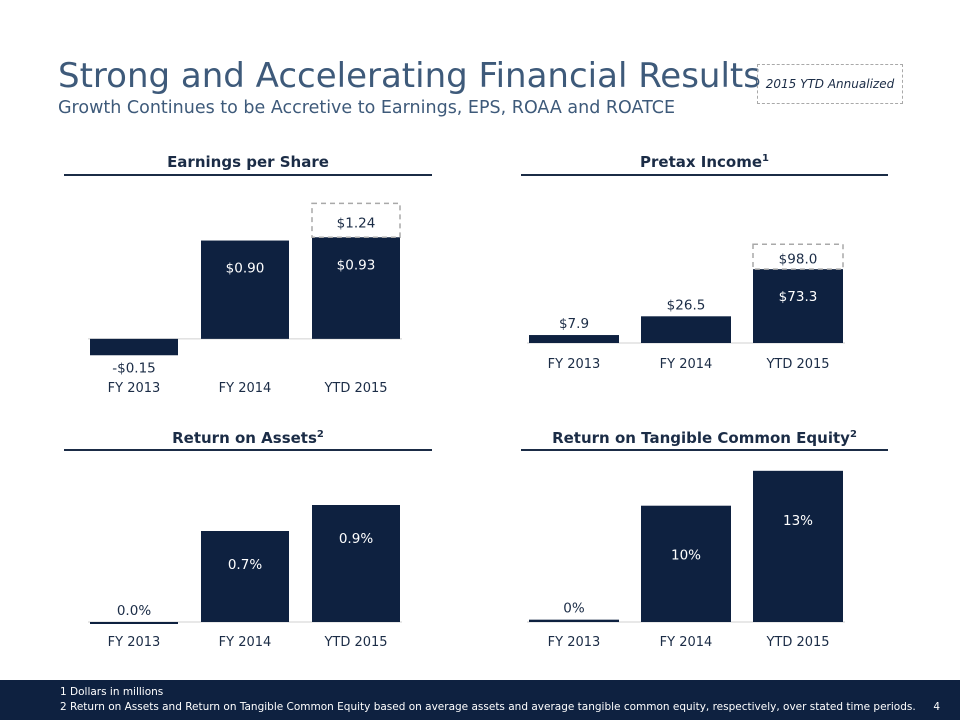 This screenshot has height=720, width=960. Describe the element at coordinates (574, 642) in the screenshot. I see `tick-label-rotce-0: FY 2013` at that location.